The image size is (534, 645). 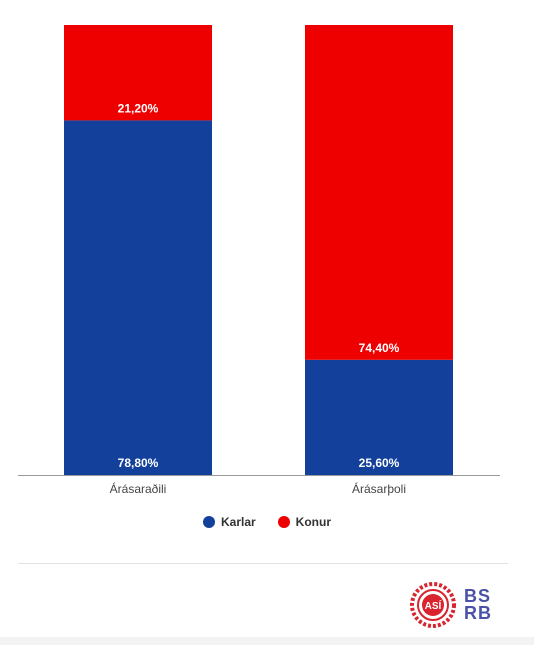 What do you see at coordinates (478, 596) in the screenshot?
I see `bsrb-logo-line1: BS` at bounding box center [478, 596].